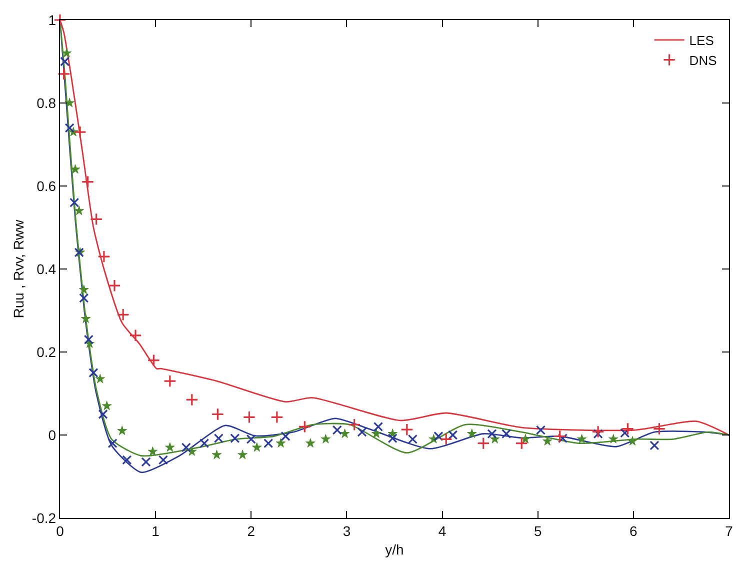 This screenshot has width=745, height=573. Describe the element at coordinates (703, 60) in the screenshot. I see `legend-label: DNS` at that location.